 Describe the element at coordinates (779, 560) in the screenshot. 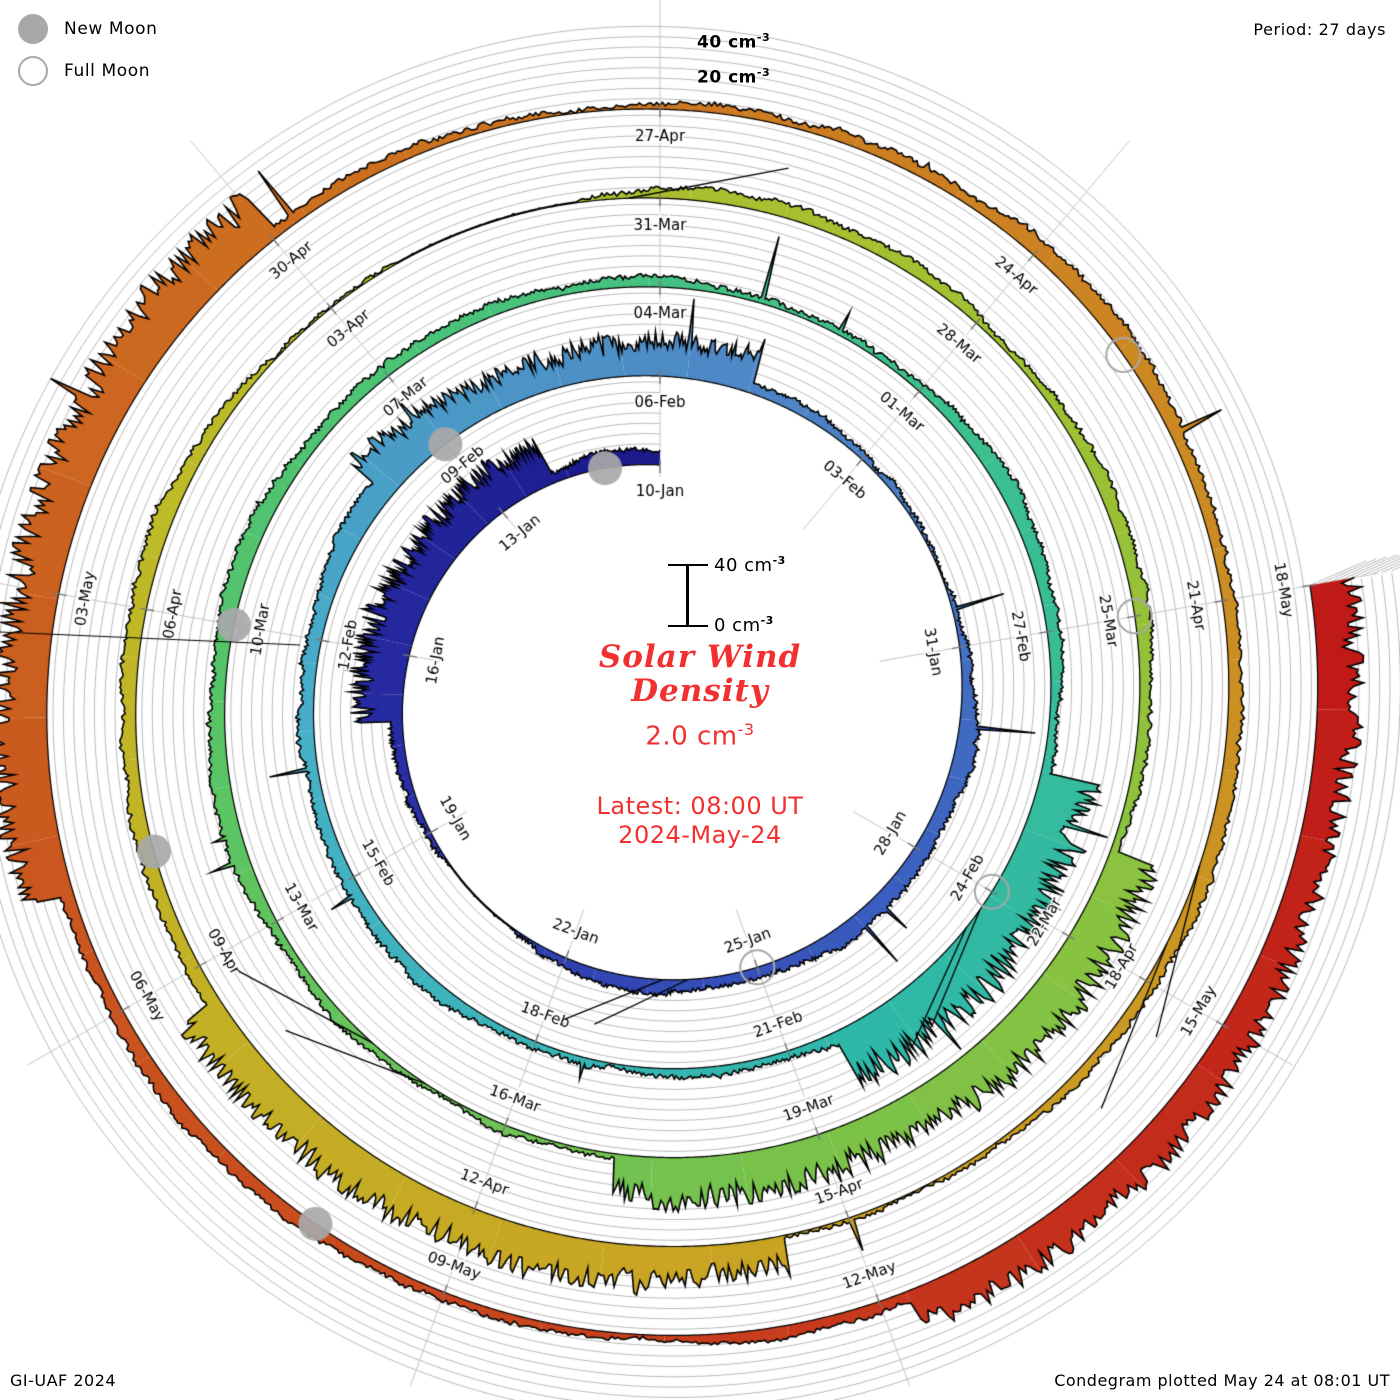

I see `scalebar-top-exponent: -3` at that location.